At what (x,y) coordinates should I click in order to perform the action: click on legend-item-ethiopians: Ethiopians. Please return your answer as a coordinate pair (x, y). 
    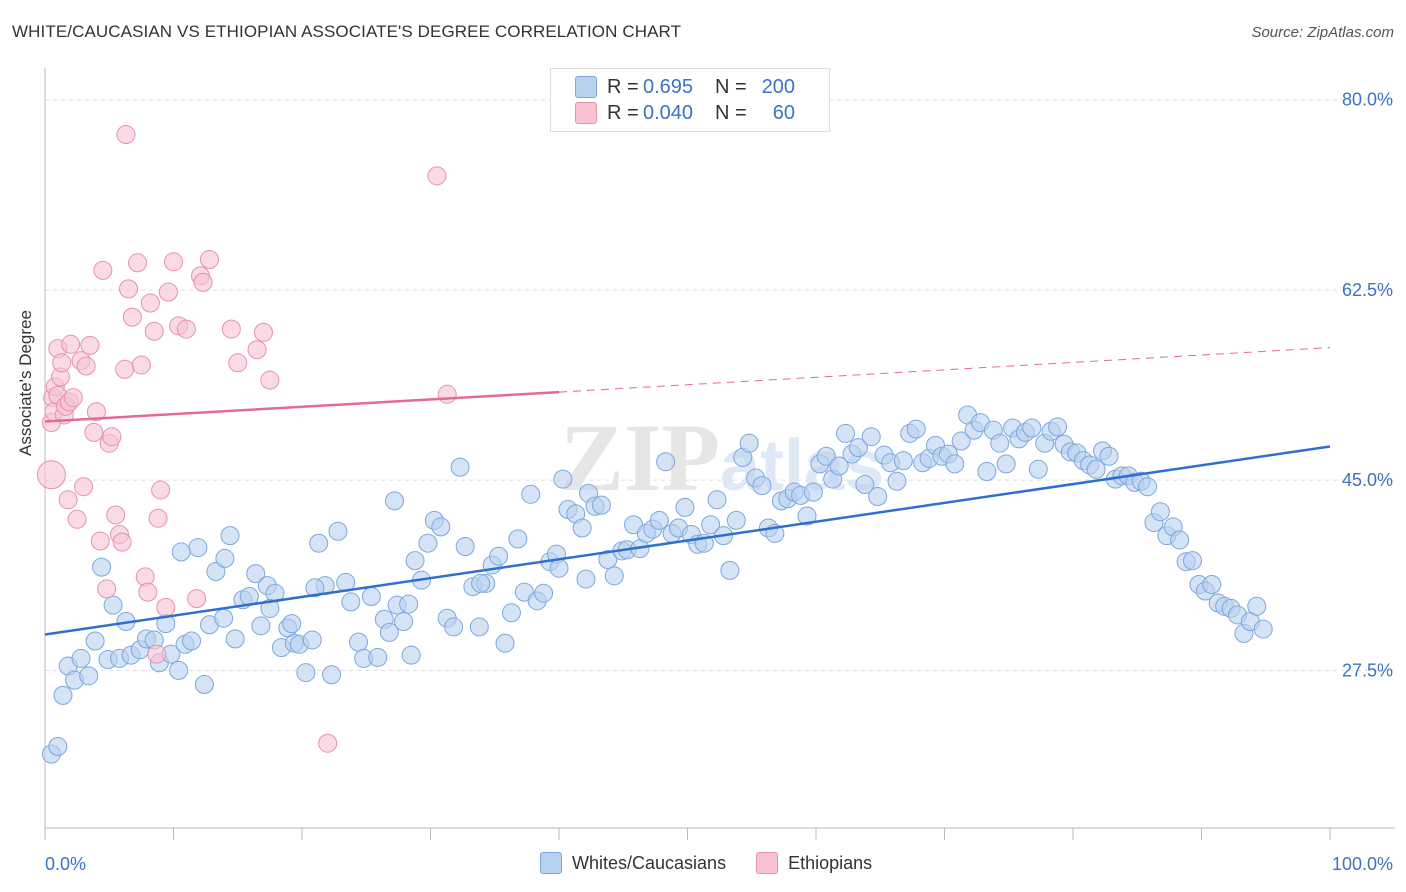
    Looking at the image, I should click on (814, 863).